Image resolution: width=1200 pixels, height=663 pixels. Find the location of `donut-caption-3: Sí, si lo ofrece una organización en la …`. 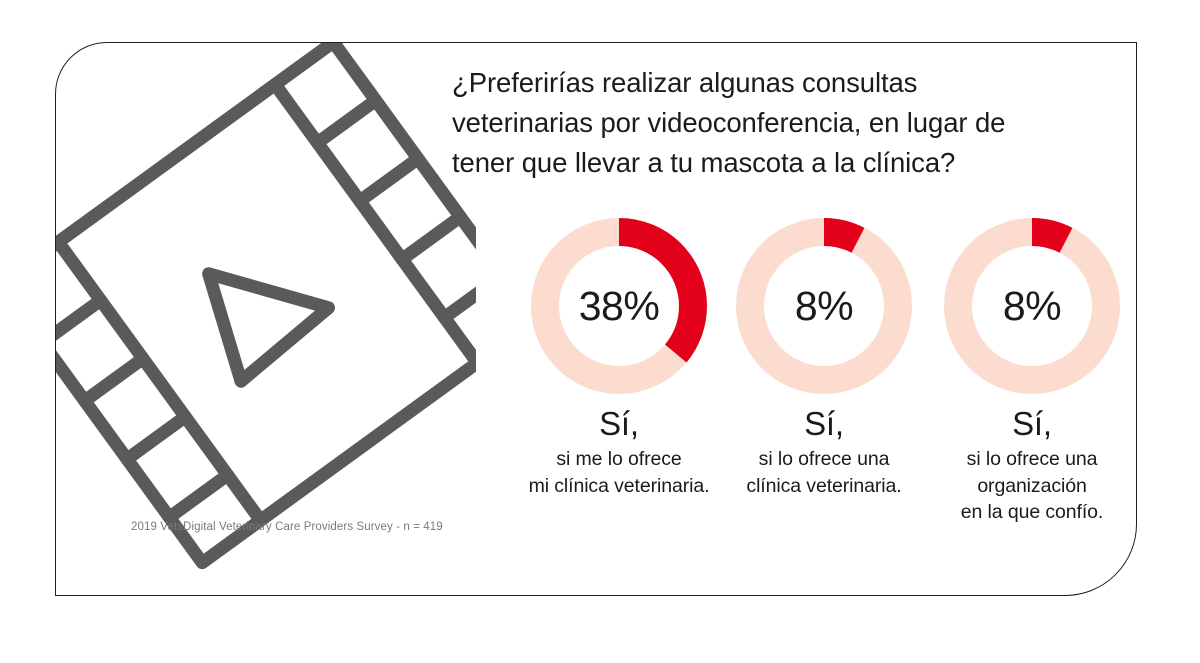

donut-caption-3: Sí, si lo ofrece una organización en la … is located at coordinates (1026, 465).